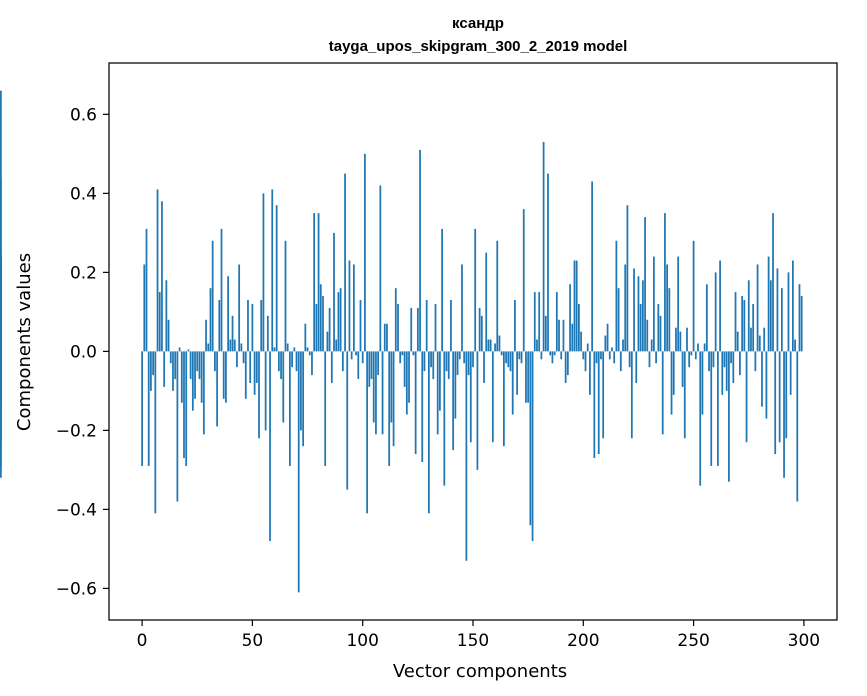 This screenshot has height=696, width=867. What do you see at coordinates (583, 641) in the screenshot?
I see `x-tick-label: 200` at bounding box center [583, 641].